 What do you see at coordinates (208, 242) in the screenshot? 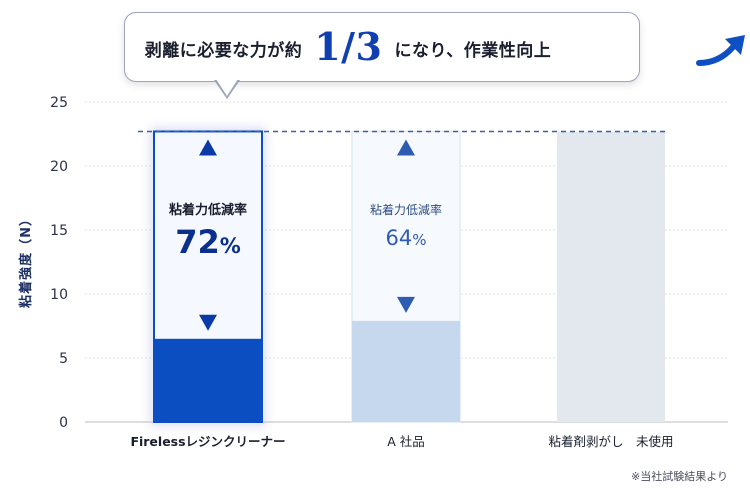
I see `reduction-value: 72%` at bounding box center [208, 242].